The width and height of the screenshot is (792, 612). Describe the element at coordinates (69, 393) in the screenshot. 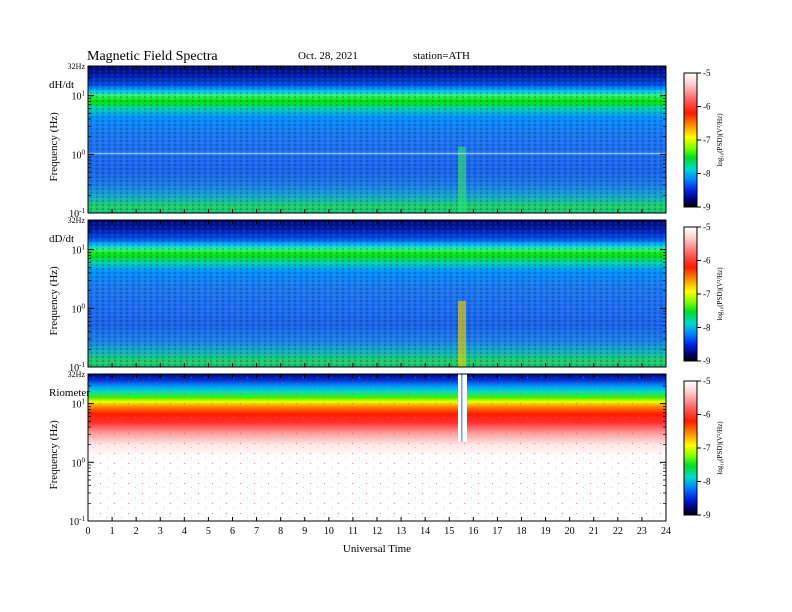

I see `panel-label: Riometer` at that location.